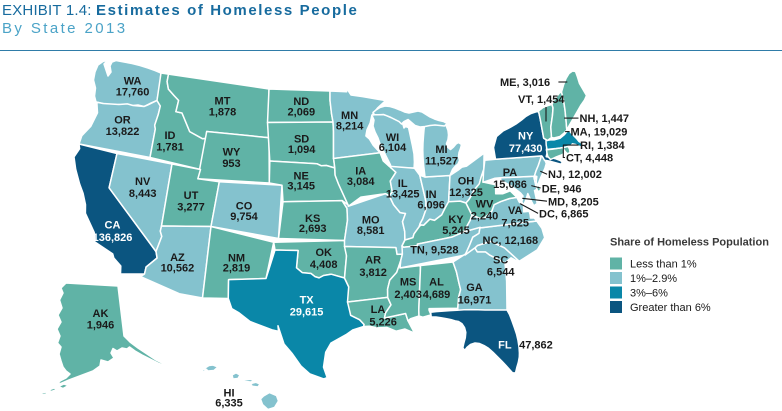  What do you see at coordinates (229, 403) in the screenshot?
I see `svg-text: 6,335` at bounding box center [229, 403].